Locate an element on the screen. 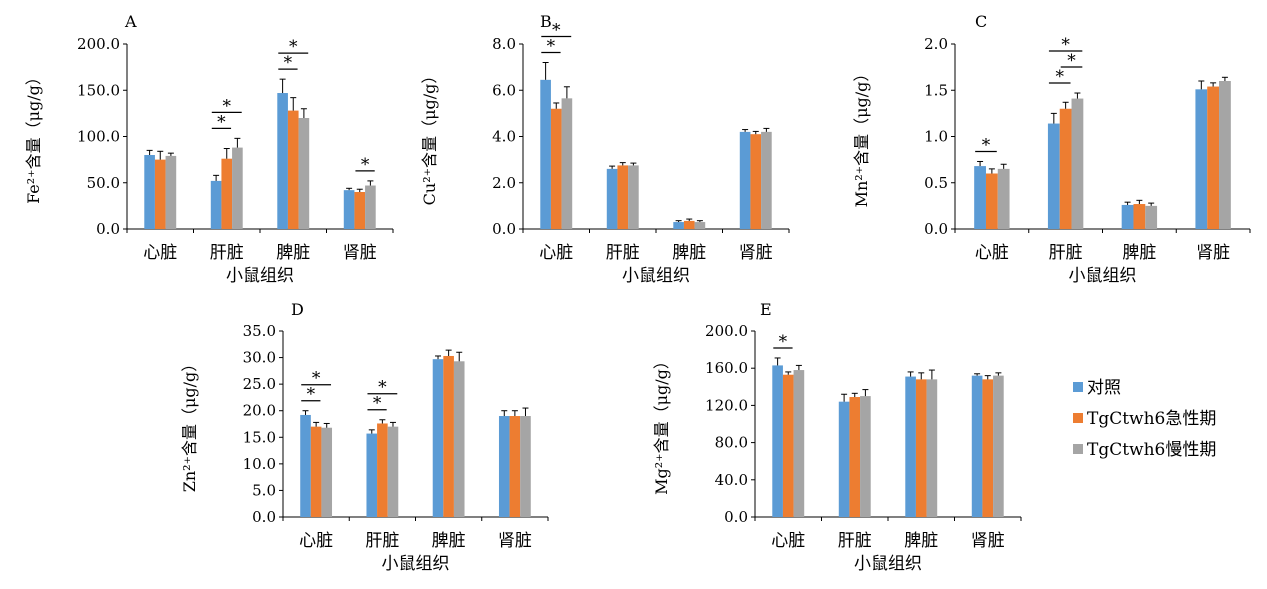  legend-label: 对照 is located at coordinates (1104, 388).